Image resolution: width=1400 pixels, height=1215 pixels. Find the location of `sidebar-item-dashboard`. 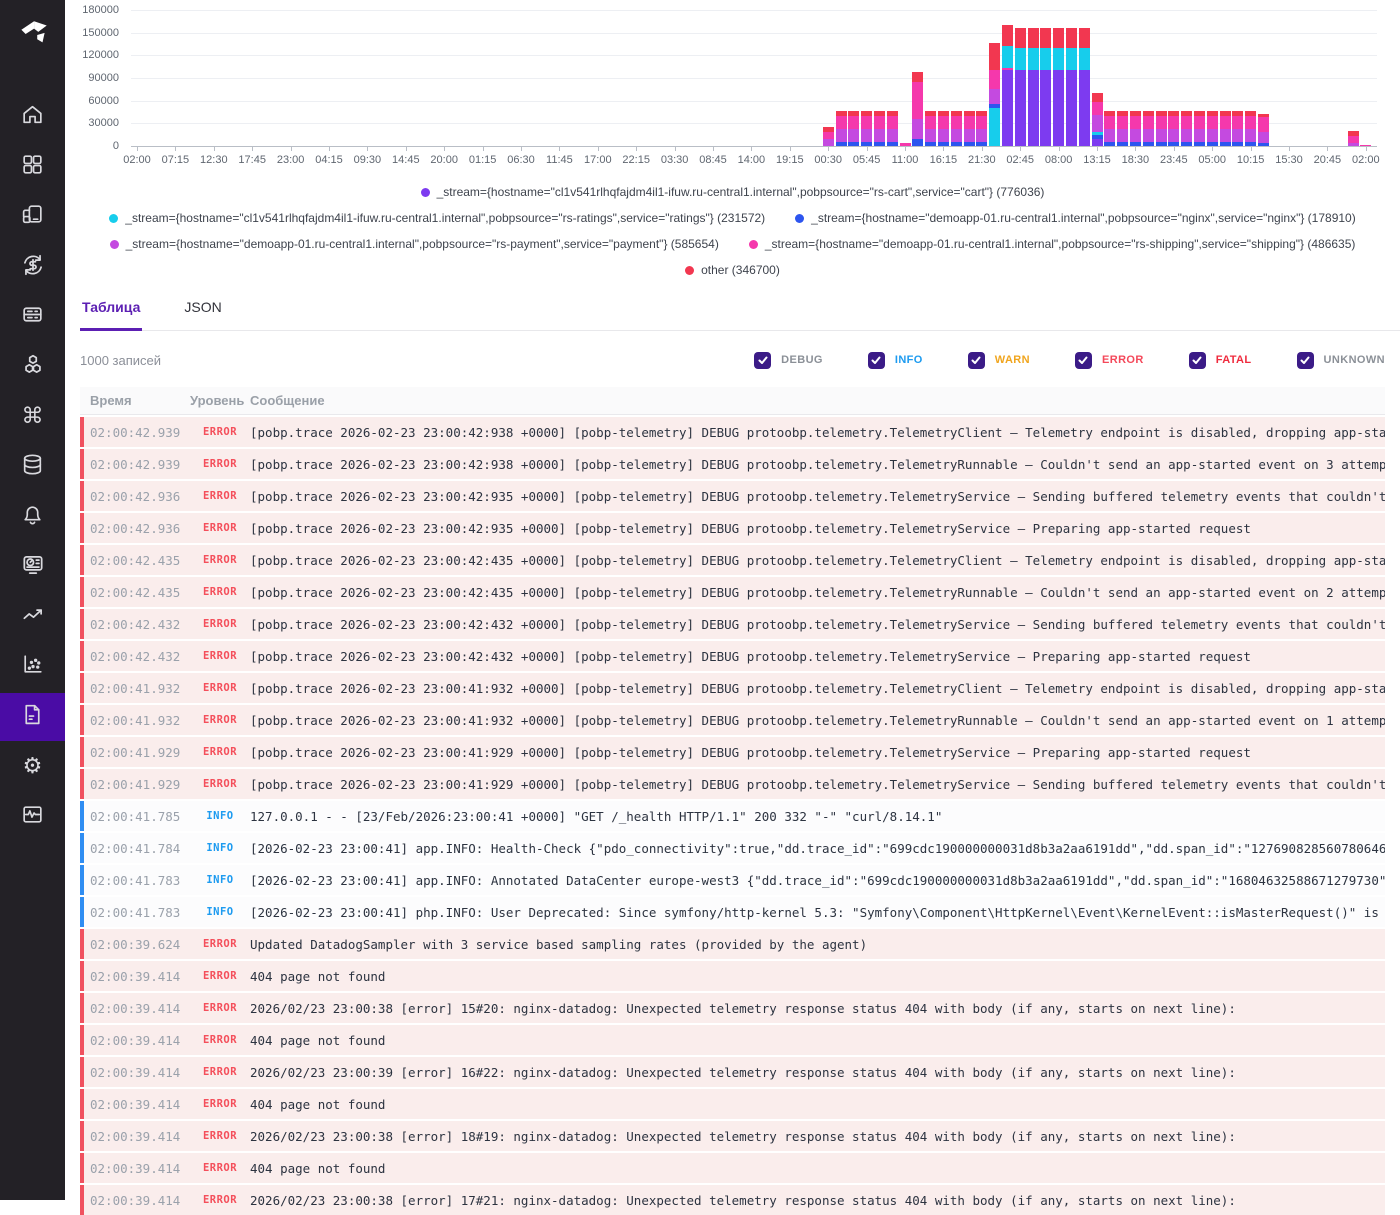

sidebar-item-dashboard is located at coordinates (32, 567).